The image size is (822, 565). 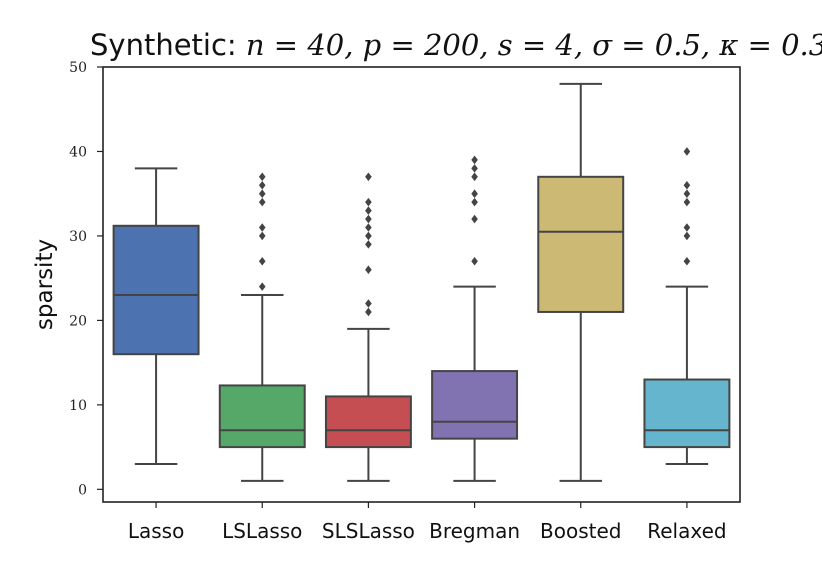 I want to click on chart-title-math: n = 40, p = 200, s = 4, σ = 0.5, κ = 0.3, so click(x=533, y=45).